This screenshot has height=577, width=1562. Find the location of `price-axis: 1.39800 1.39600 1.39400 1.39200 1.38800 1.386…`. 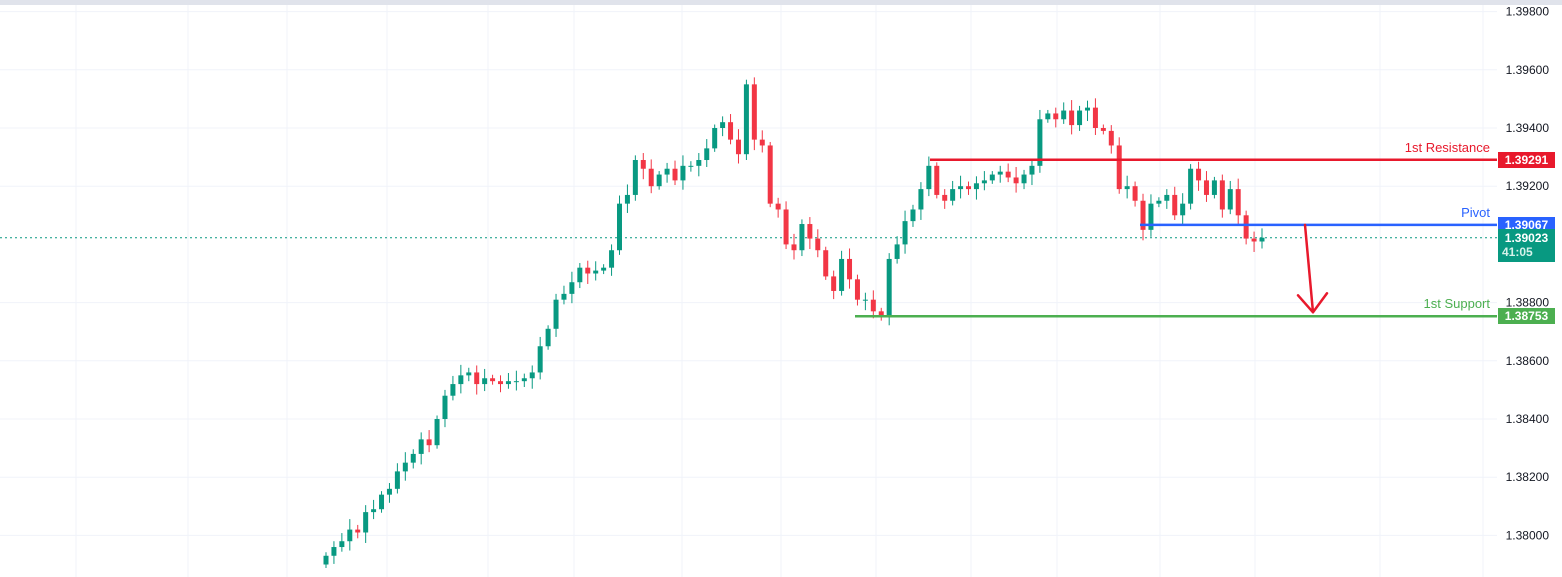

price-axis: 1.39800 1.39600 1.39400 1.39200 1.38800 1.386… is located at coordinates (1528, 274).